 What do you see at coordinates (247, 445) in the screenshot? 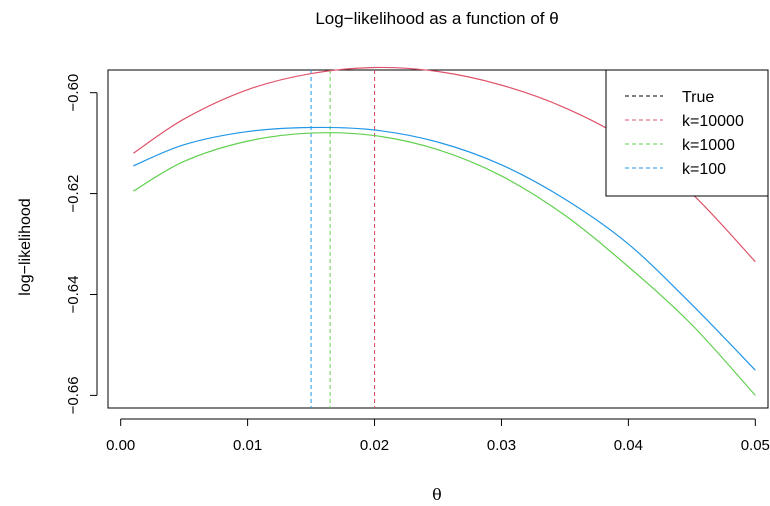
I see `x-tick-label: 0.01` at bounding box center [247, 445].